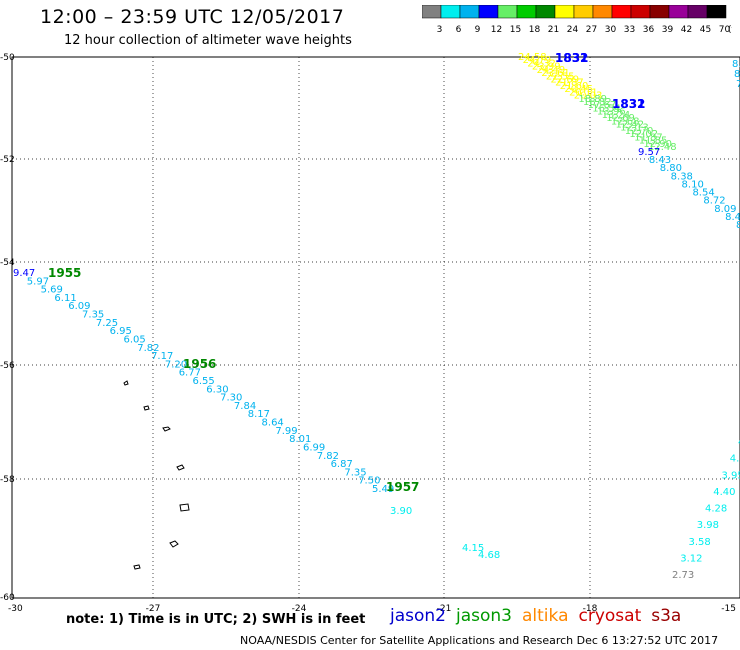 The height and width of the screenshot is (650, 740). What do you see at coordinates (703, 193) in the screenshot?
I see `wave-height-label: 8.54` at bounding box center [703, 193].